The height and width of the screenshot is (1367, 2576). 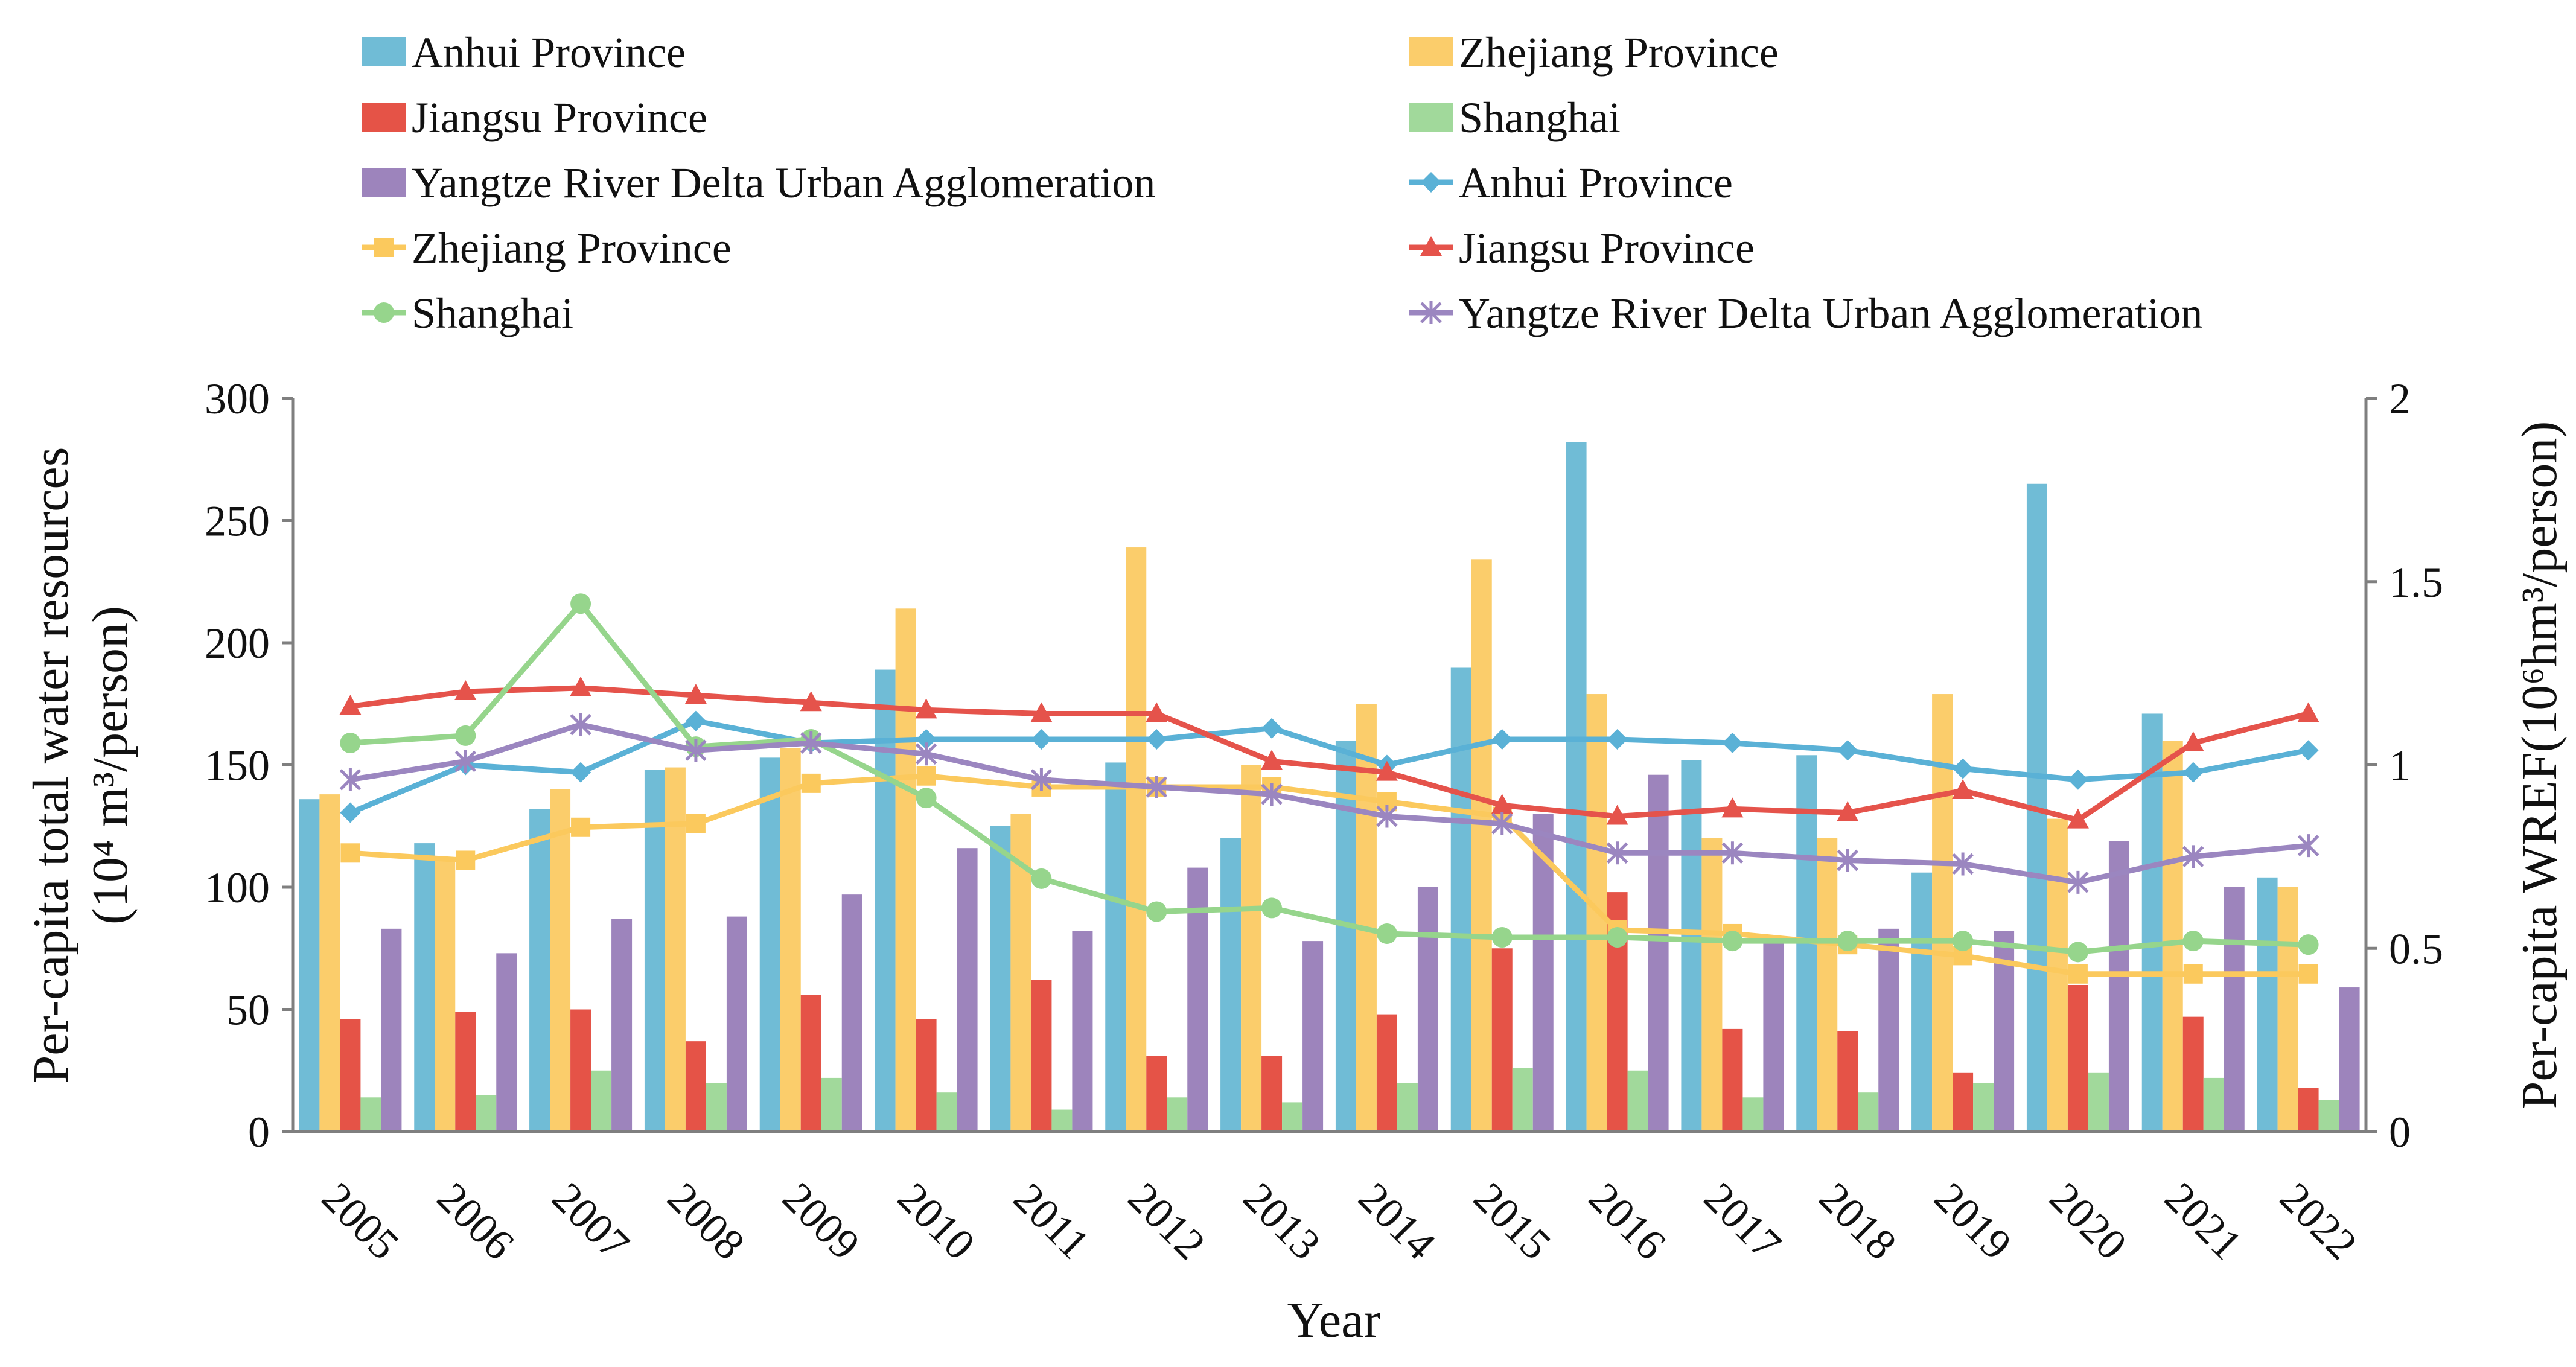 What do you see at coordinates (465, 690) in the screenshot?
I see `point-jiangsu-province-2006` at bounding box center [465, 690].